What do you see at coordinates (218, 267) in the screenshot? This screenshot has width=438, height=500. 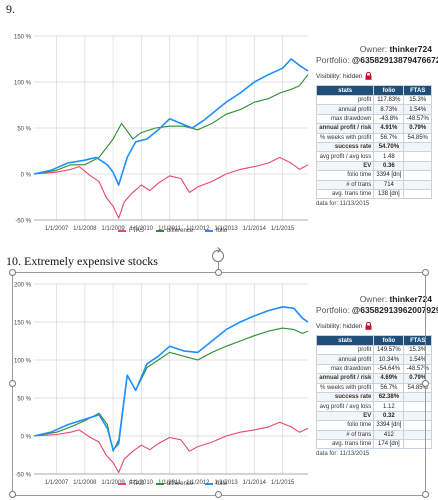 I see `rotate-handle-stem` at bounding box center [218, 267].